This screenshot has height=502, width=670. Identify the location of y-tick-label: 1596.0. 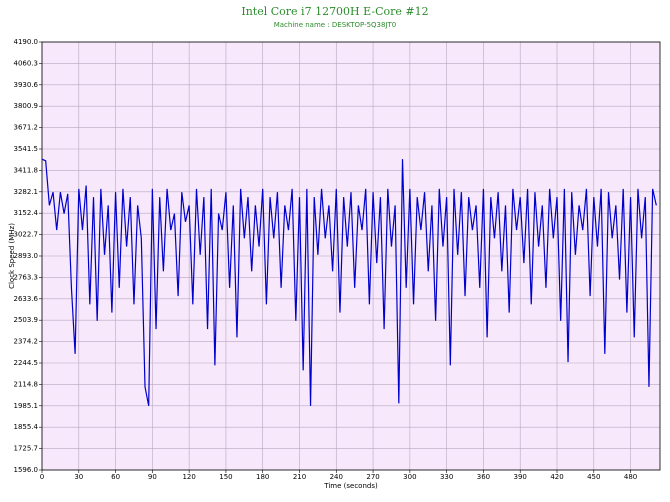
(26, 470).